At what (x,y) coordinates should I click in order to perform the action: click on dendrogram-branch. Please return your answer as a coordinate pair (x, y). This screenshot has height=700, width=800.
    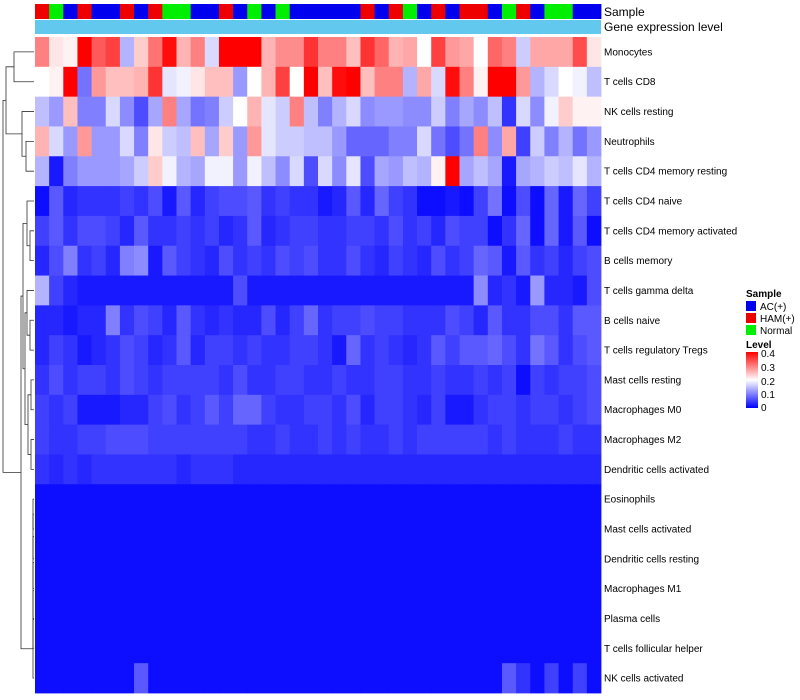
    Looking at the image, I should click on (26, 369).